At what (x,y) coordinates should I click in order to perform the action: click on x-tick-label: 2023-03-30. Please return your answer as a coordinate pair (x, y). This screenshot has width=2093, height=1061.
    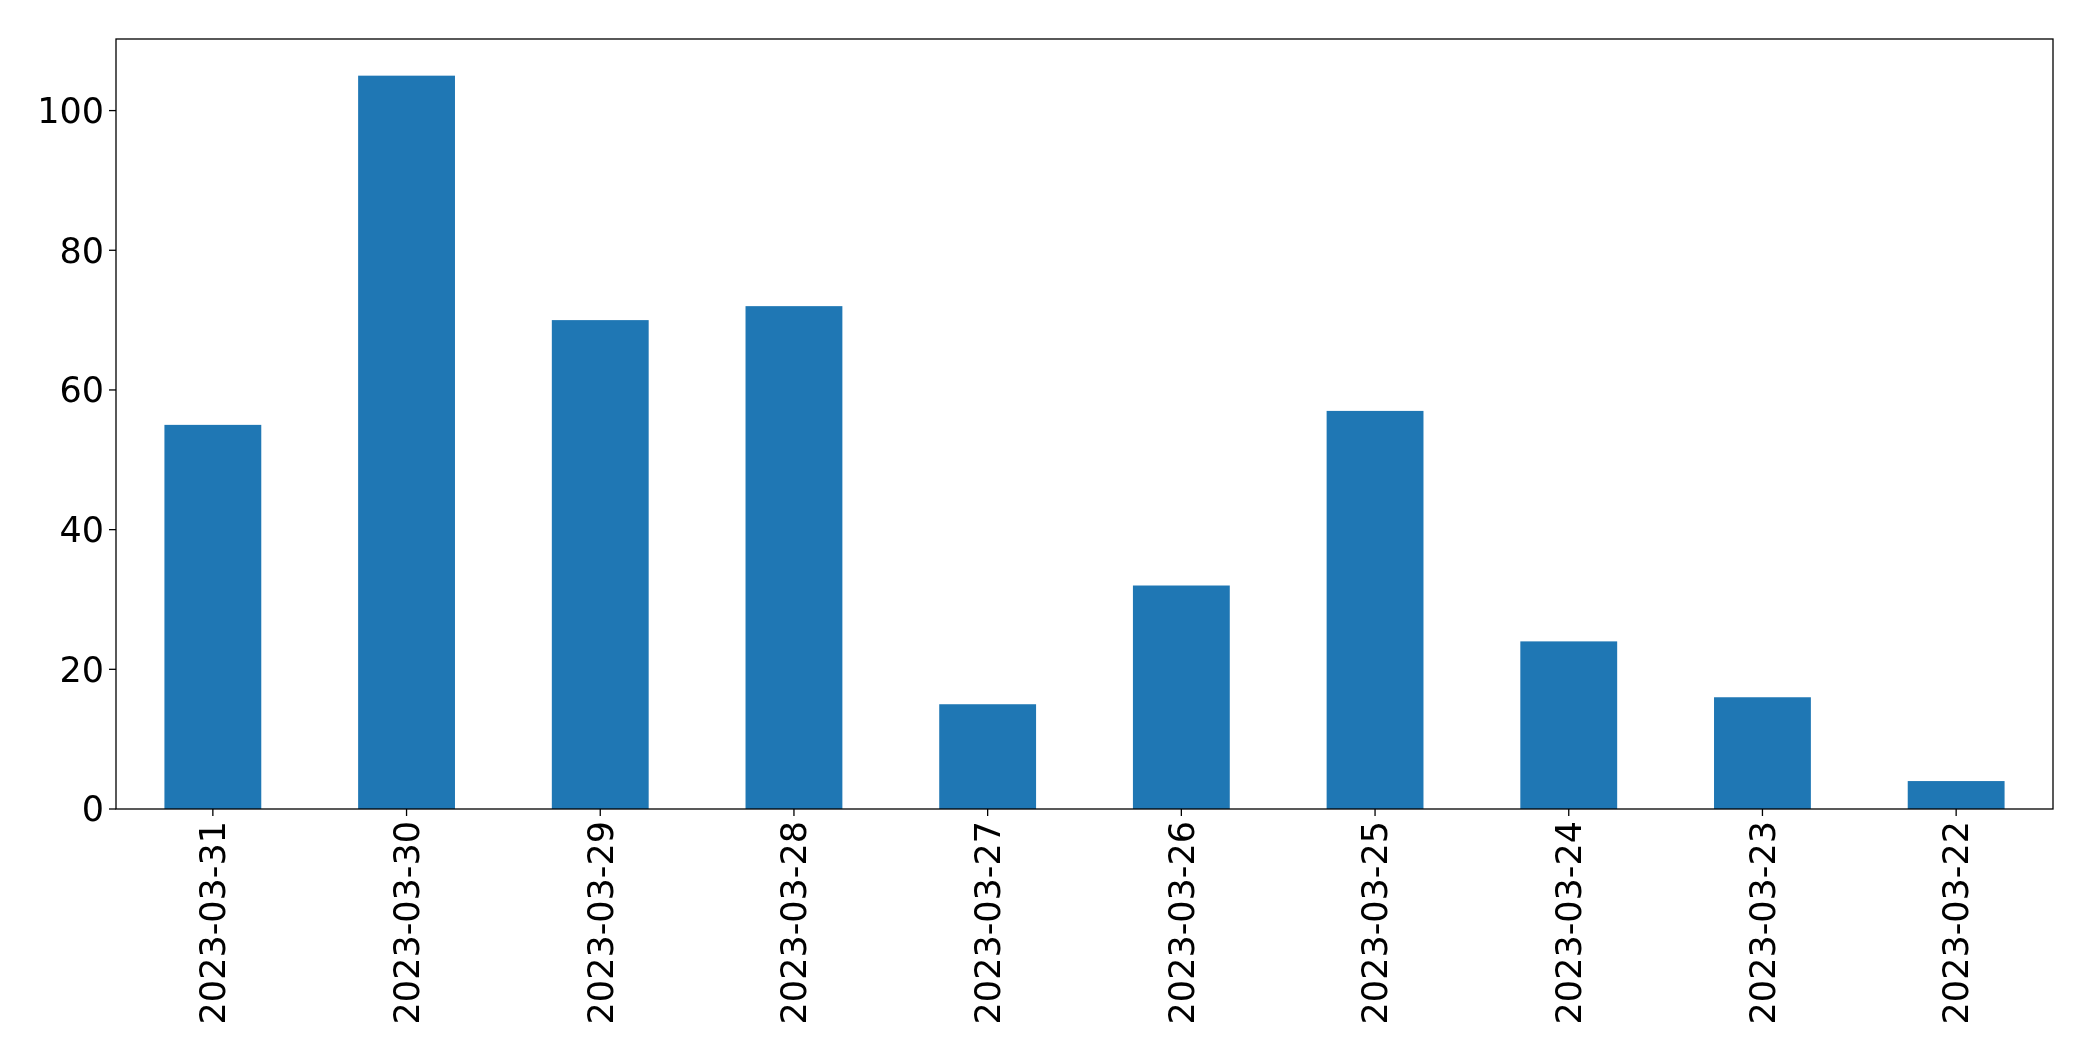
    Looking at the image, I should click on (406, 923).